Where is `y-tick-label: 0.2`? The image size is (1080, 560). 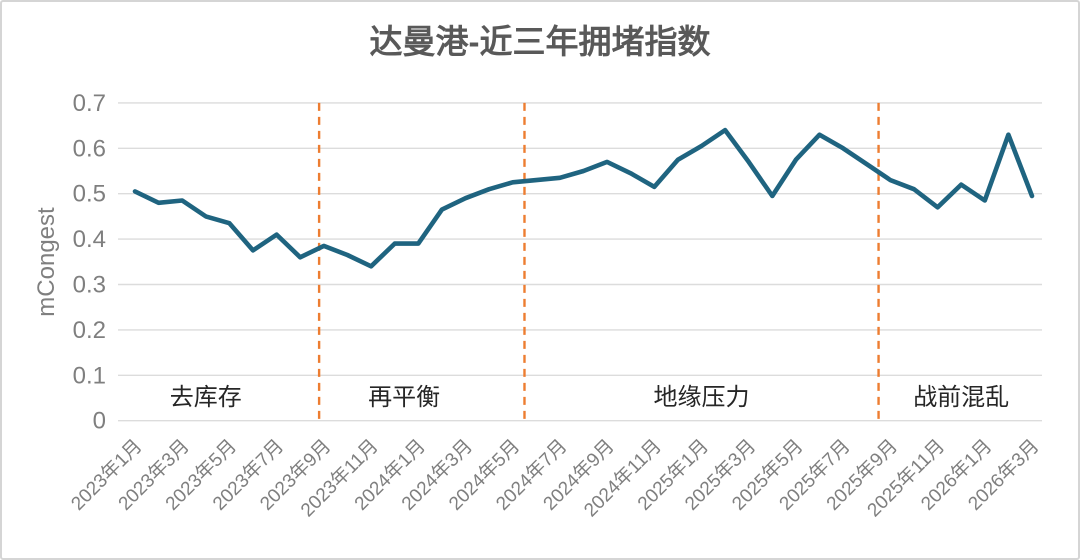 y-tick-label: 0.2 is located at coordinates (89, 330).